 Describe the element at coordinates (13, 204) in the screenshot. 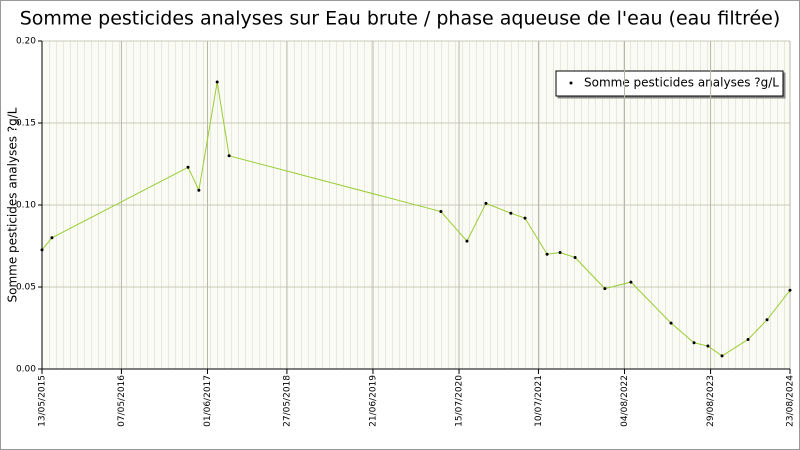

I see `y-axis-label: Somme pesticides analyses ?g/L` at that location.